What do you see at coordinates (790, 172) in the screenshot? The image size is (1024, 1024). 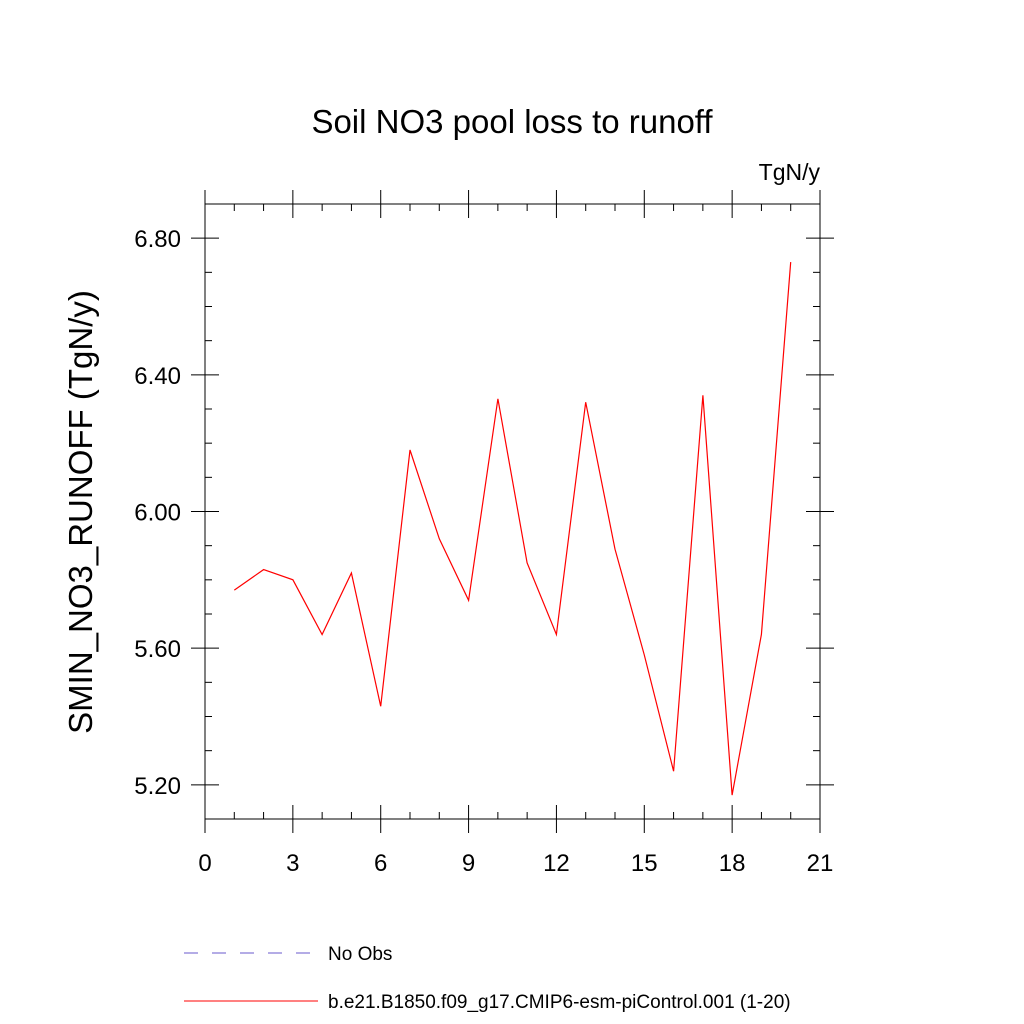 I see `units-label: TgN/y` at bounding box center [790, 172].